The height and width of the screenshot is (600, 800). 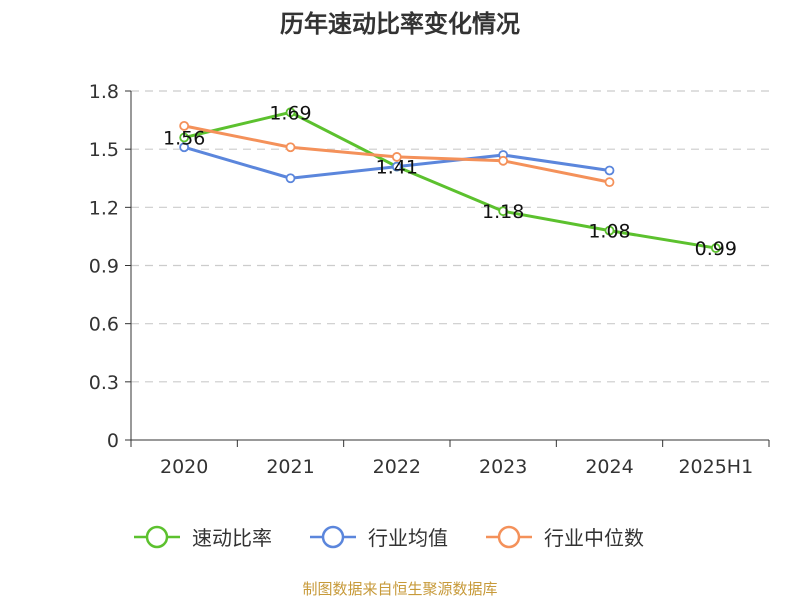 I want to click on y-tick-label: 0.9, so click(x=104, y=267).